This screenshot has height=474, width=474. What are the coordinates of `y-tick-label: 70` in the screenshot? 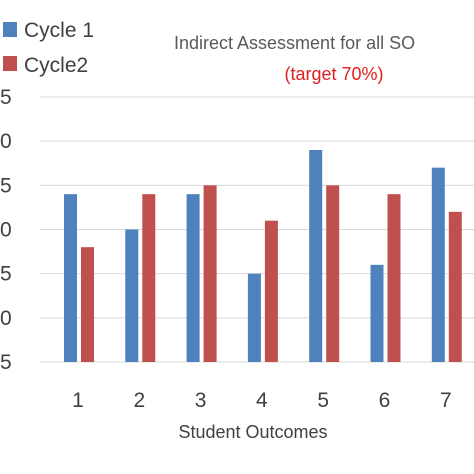 It's located at (6, 318).